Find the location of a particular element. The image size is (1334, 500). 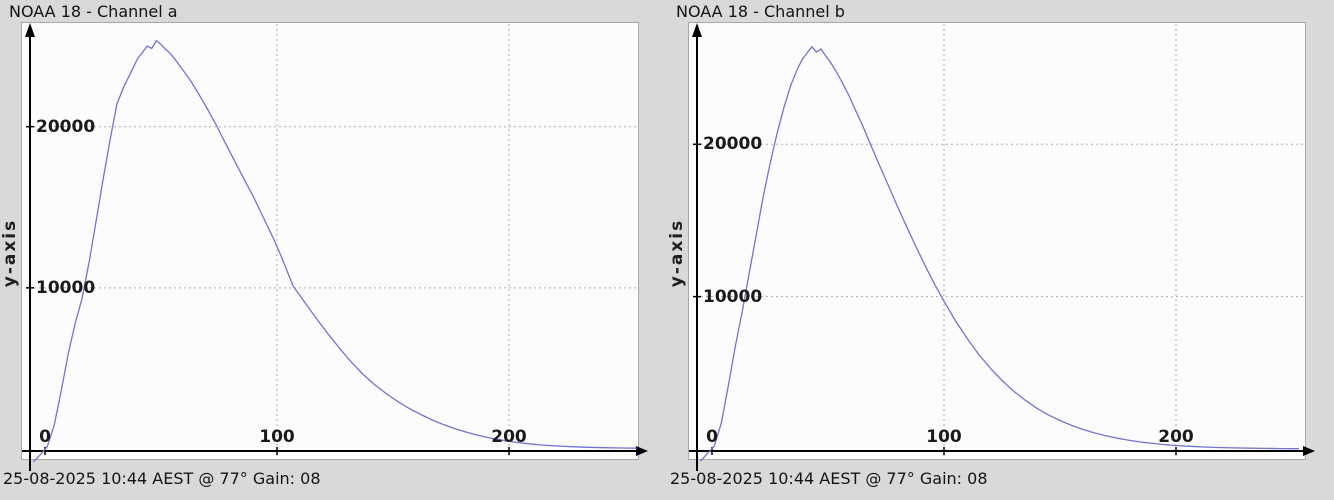

chart-title: NOAA 18 - Channel b is located at coordinates (760, 11).